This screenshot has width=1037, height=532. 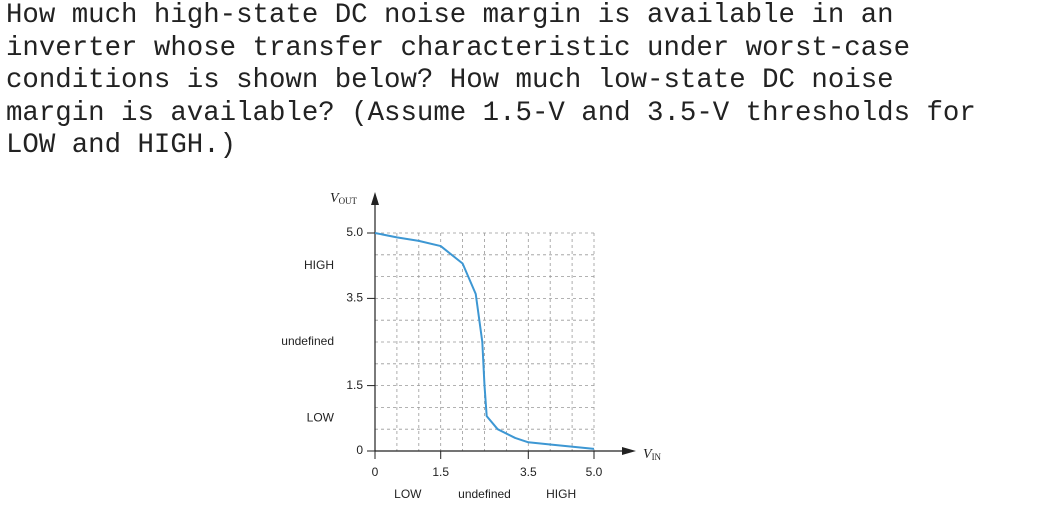 What do you see at coordinates (648, 454) in the screenshot?
I see `x-label-symbol: V` at bounding box center [648, 454].